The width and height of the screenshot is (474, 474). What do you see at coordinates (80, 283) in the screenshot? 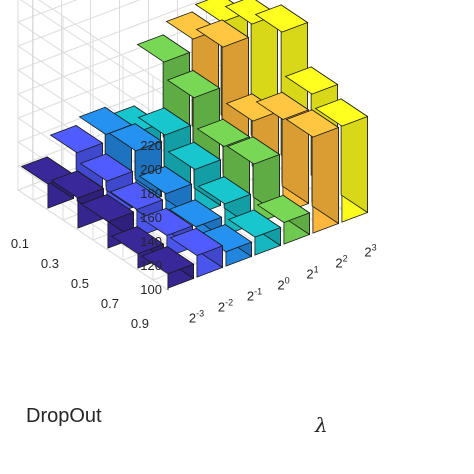
I see `y-tick-label: 0.5` at bounding box center [80, 283].